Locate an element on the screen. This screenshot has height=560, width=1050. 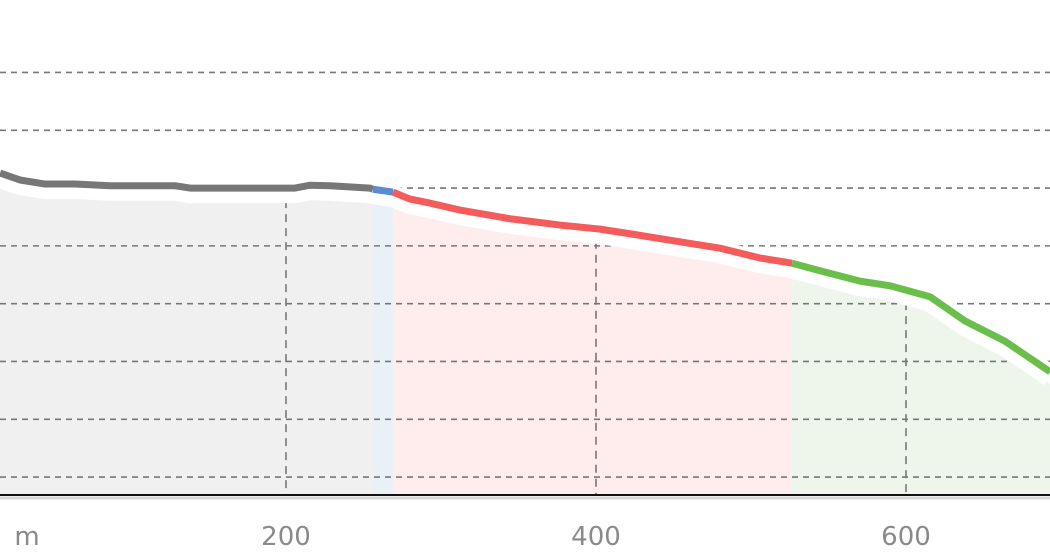
x-axis-unit-label: m is located at coordinates (26, 537).